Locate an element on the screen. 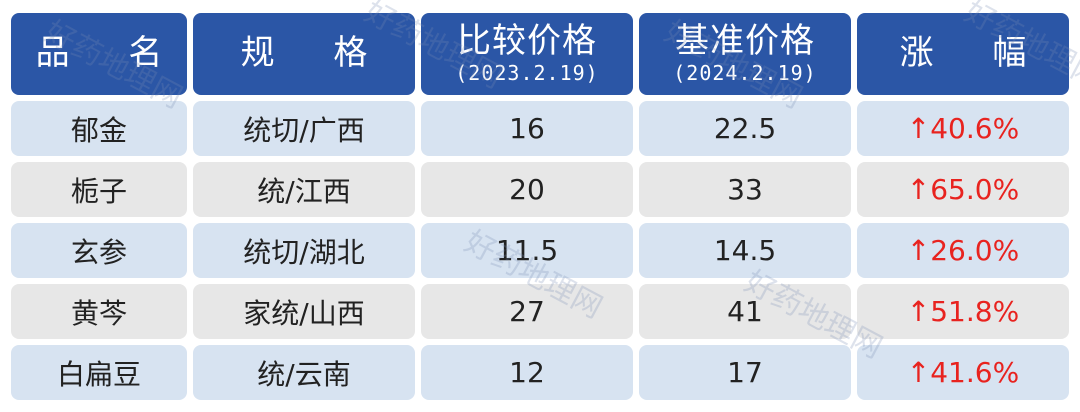  cell-base-price: 33 is located at coordinates (745, 189).